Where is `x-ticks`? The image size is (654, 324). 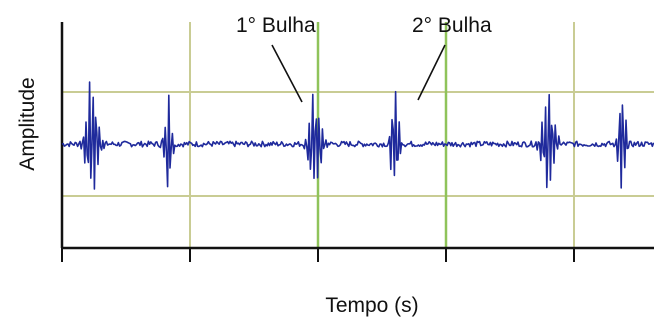
x-ticks is located at coordinates (318, 255).